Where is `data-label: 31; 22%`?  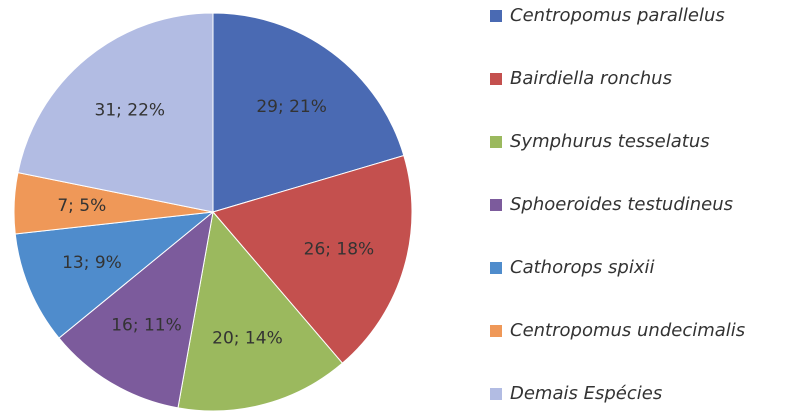
data-label: 31; 22% is located at coordinates (130, 110).